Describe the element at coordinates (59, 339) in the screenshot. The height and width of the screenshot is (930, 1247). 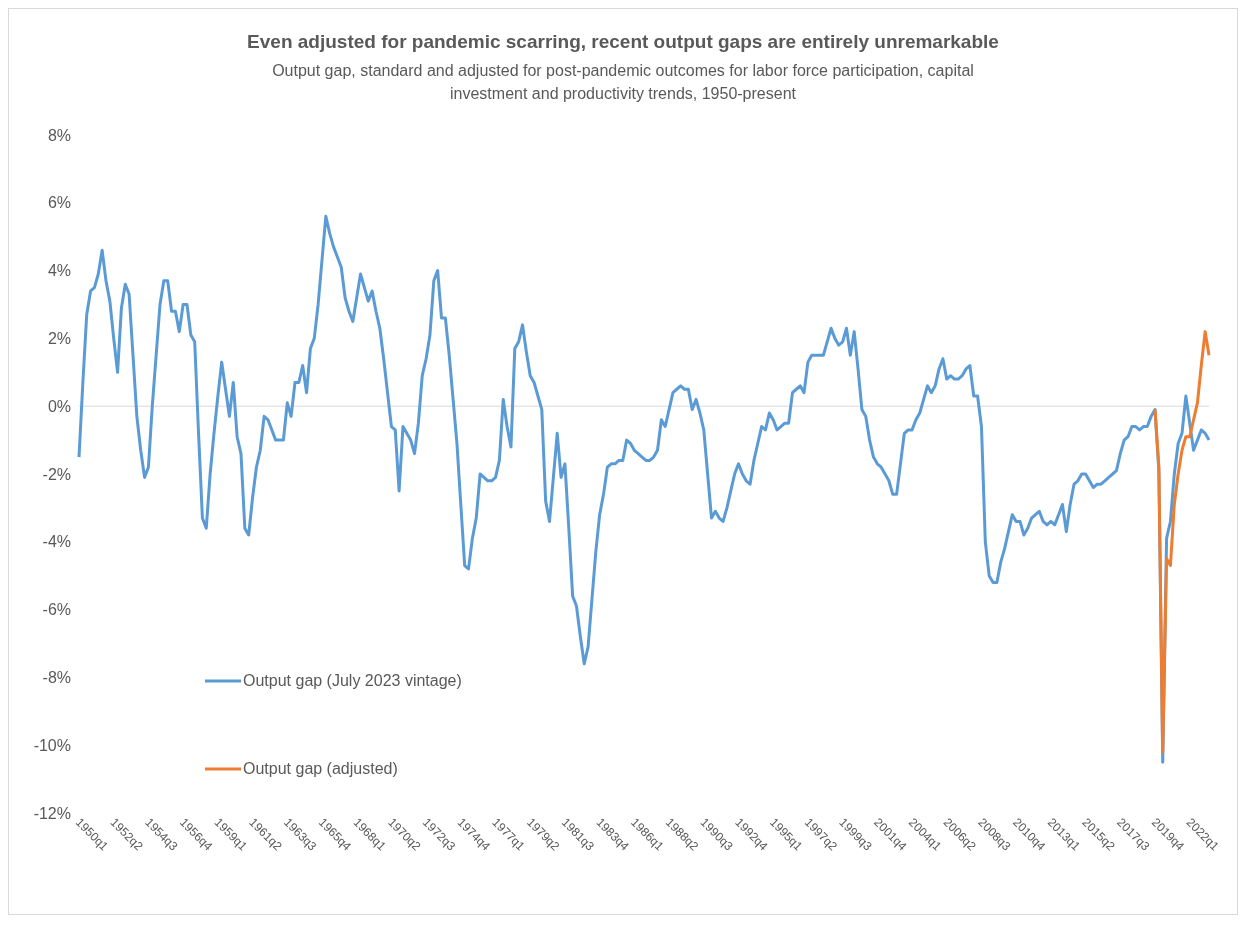
I see `y-tick-label: 2%` at that location.